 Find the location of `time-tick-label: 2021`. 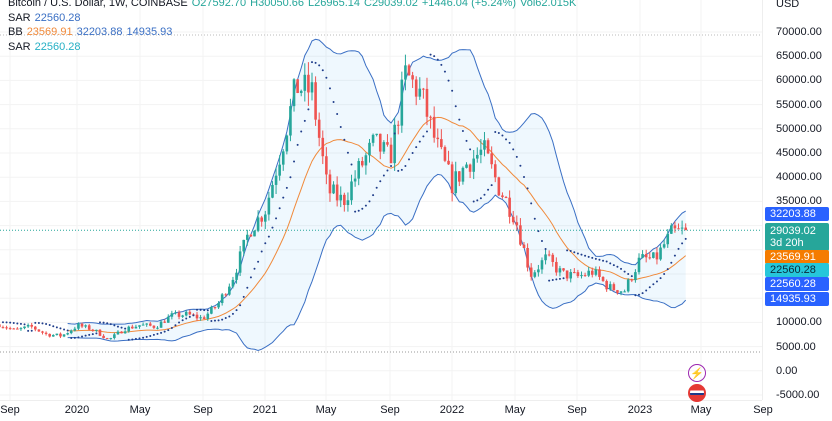

time-tick-label: 2021 is located at coordinates (265, 410).